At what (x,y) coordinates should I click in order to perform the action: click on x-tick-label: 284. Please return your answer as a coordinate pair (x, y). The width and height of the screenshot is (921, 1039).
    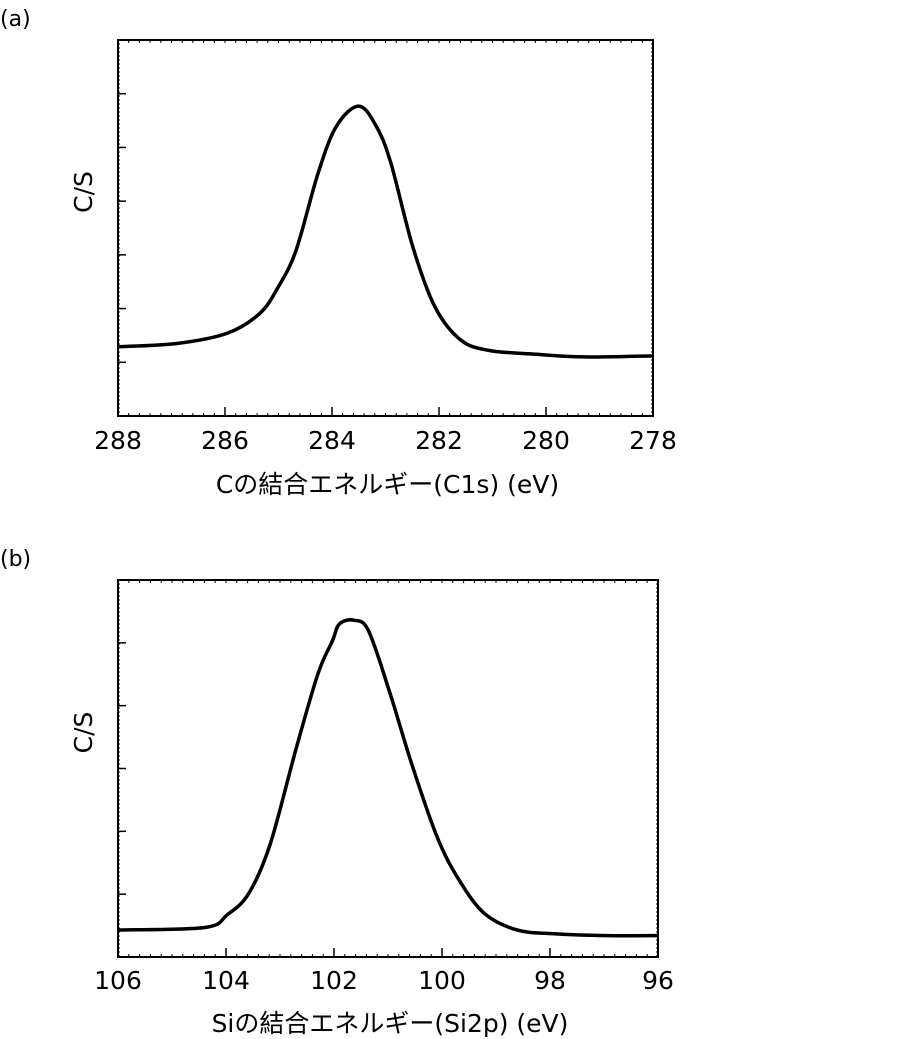
    Looking at the image, I should click on (332, 440).